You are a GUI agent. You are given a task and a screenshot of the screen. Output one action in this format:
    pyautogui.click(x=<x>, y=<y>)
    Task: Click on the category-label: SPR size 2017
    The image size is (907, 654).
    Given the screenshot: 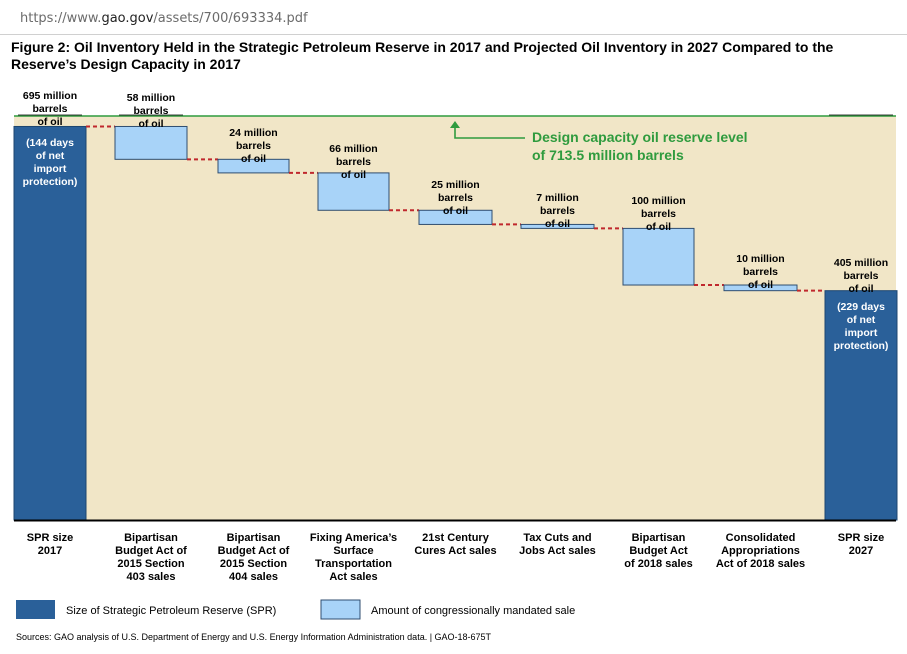 What is the action you would take?
    pyautogui.click(x=50, y=544)
    